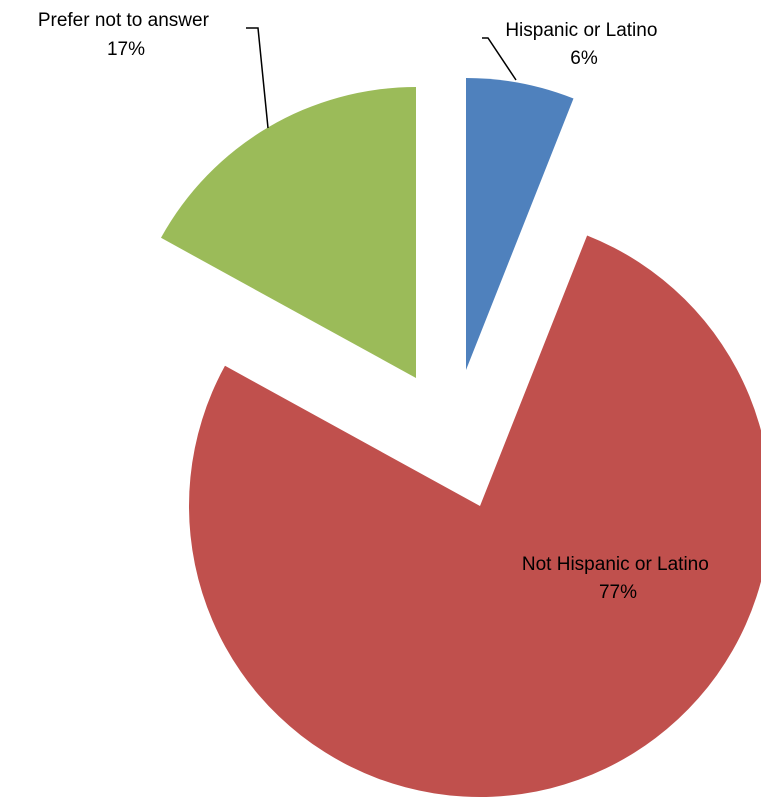  What do you see at coordinates (581, 30) in the screenshot?
I see `slice-name-hispanic: Hispanic or Latino` at bounding box center [581, 30].